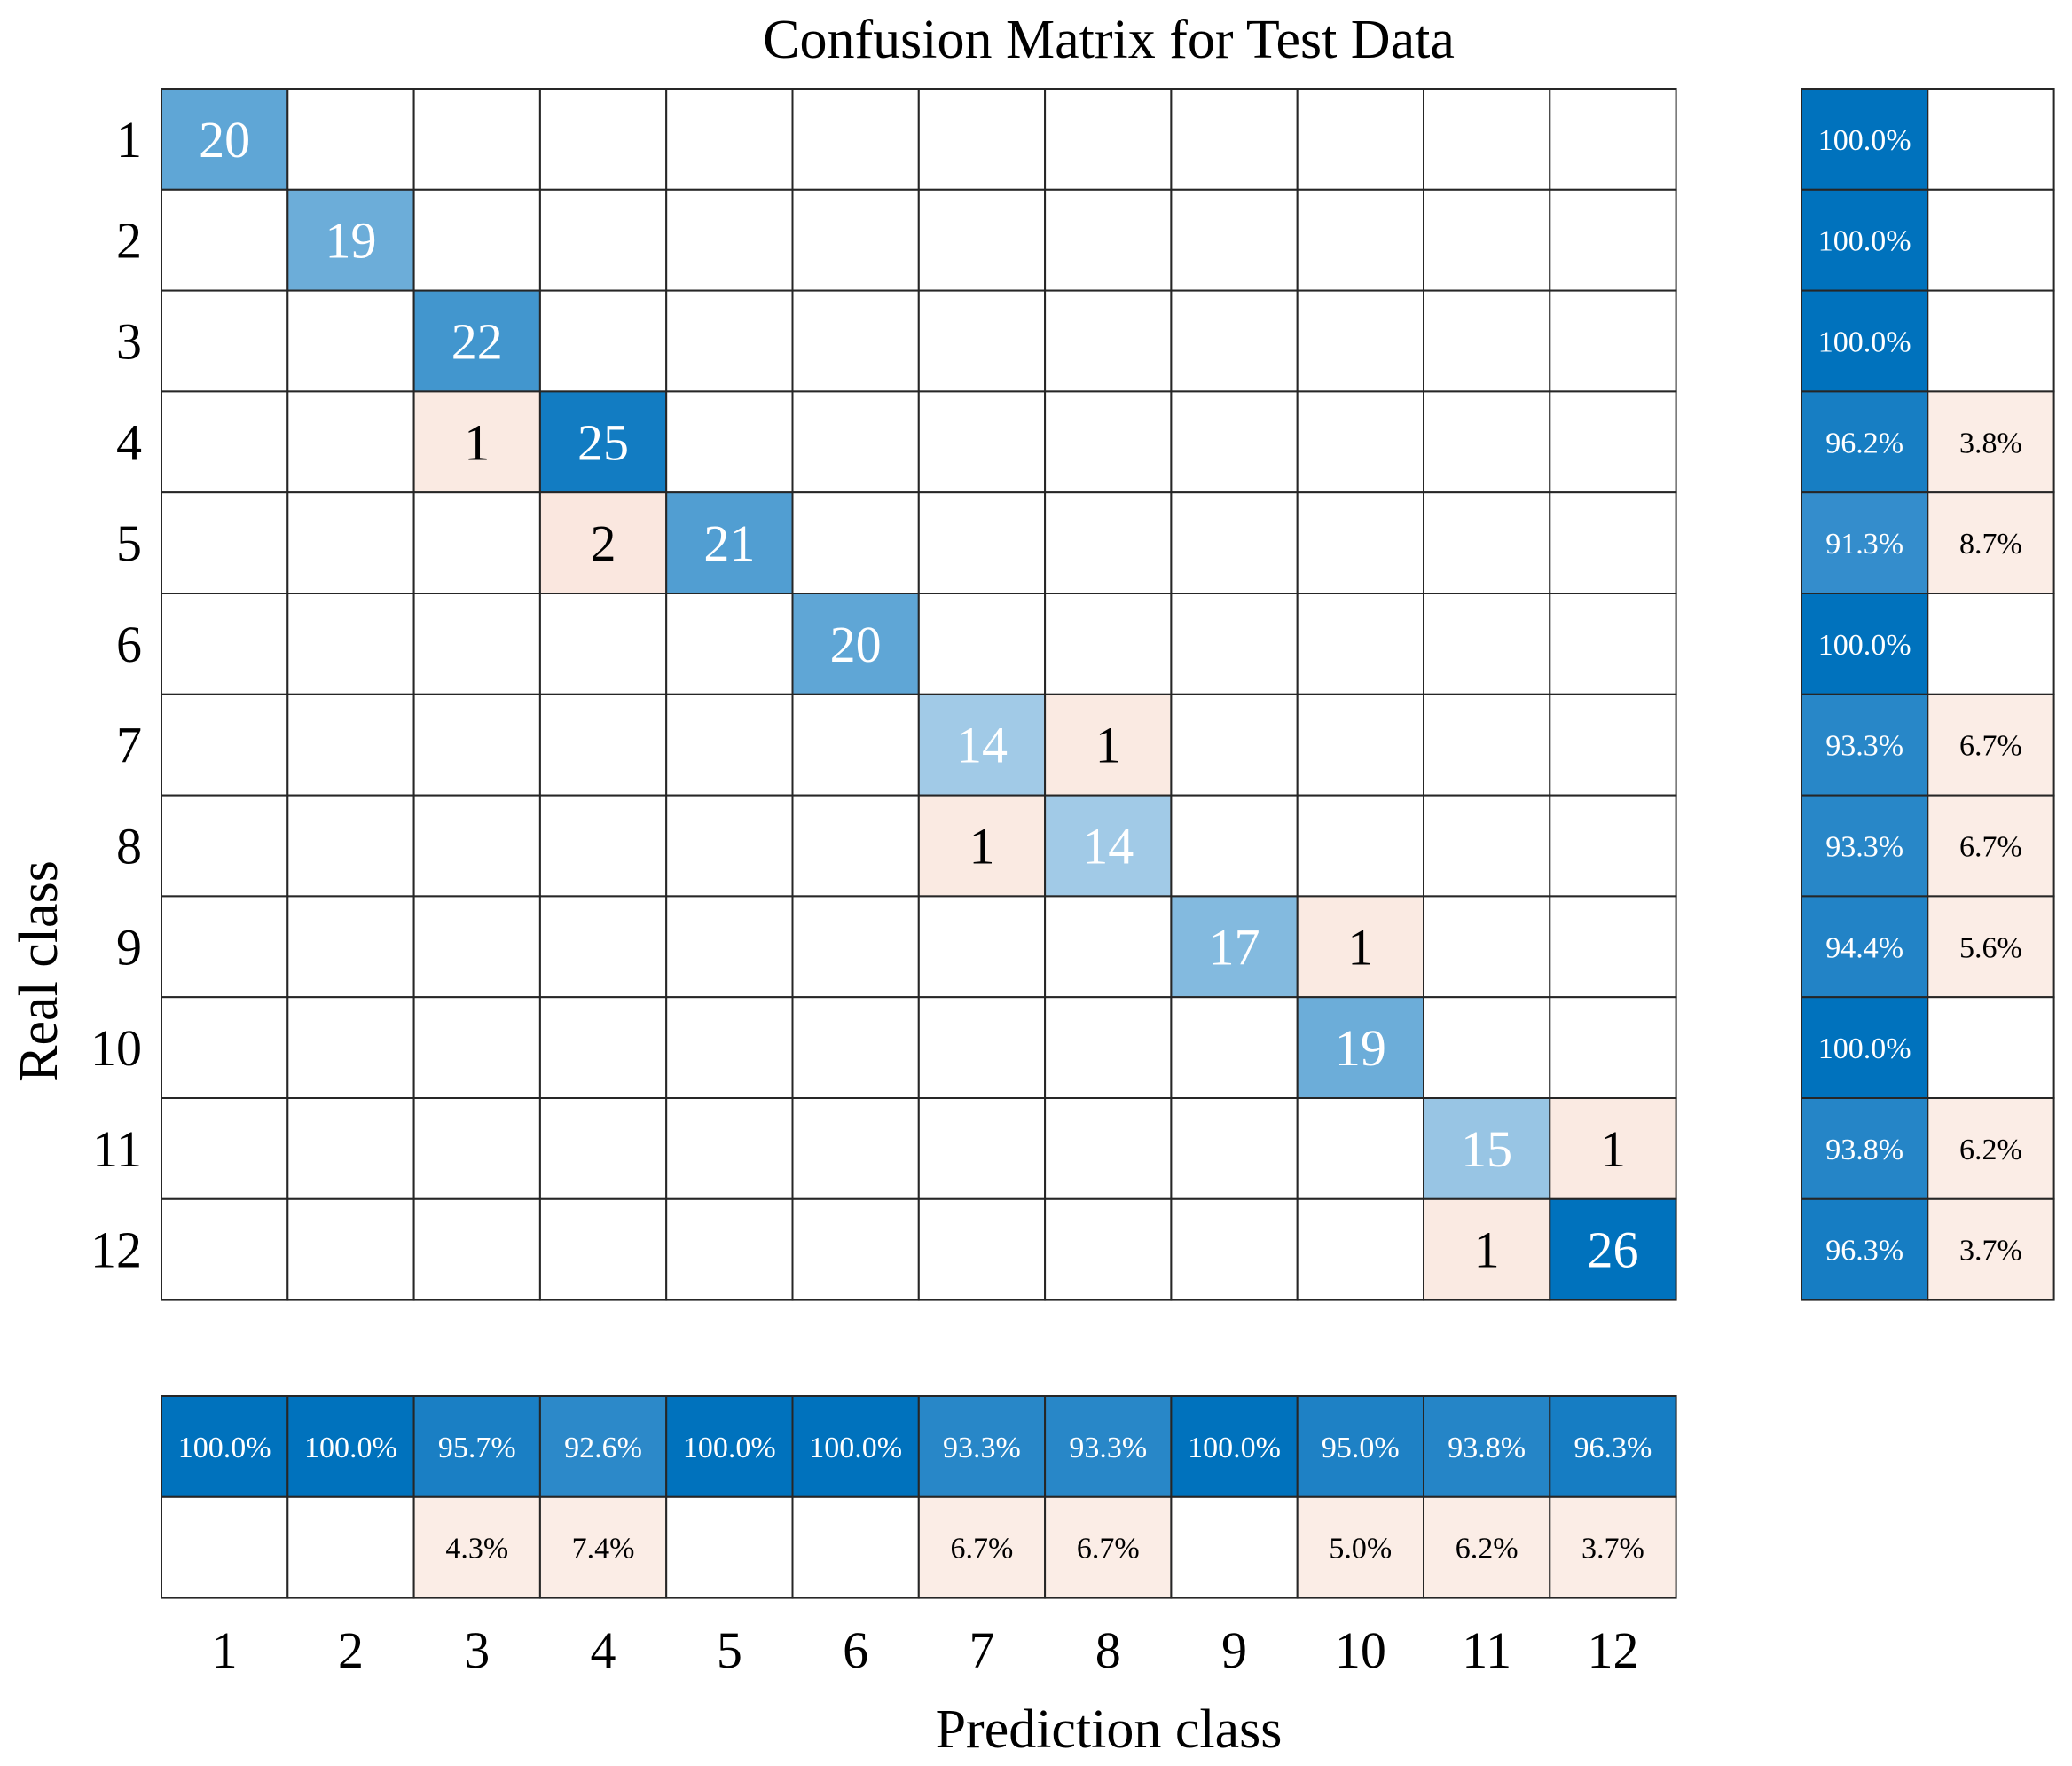  What do you see at coordinates (116, 1048) in the screenshot?
I see `y-tick-label: 10` at bounding box center [116, 1048].